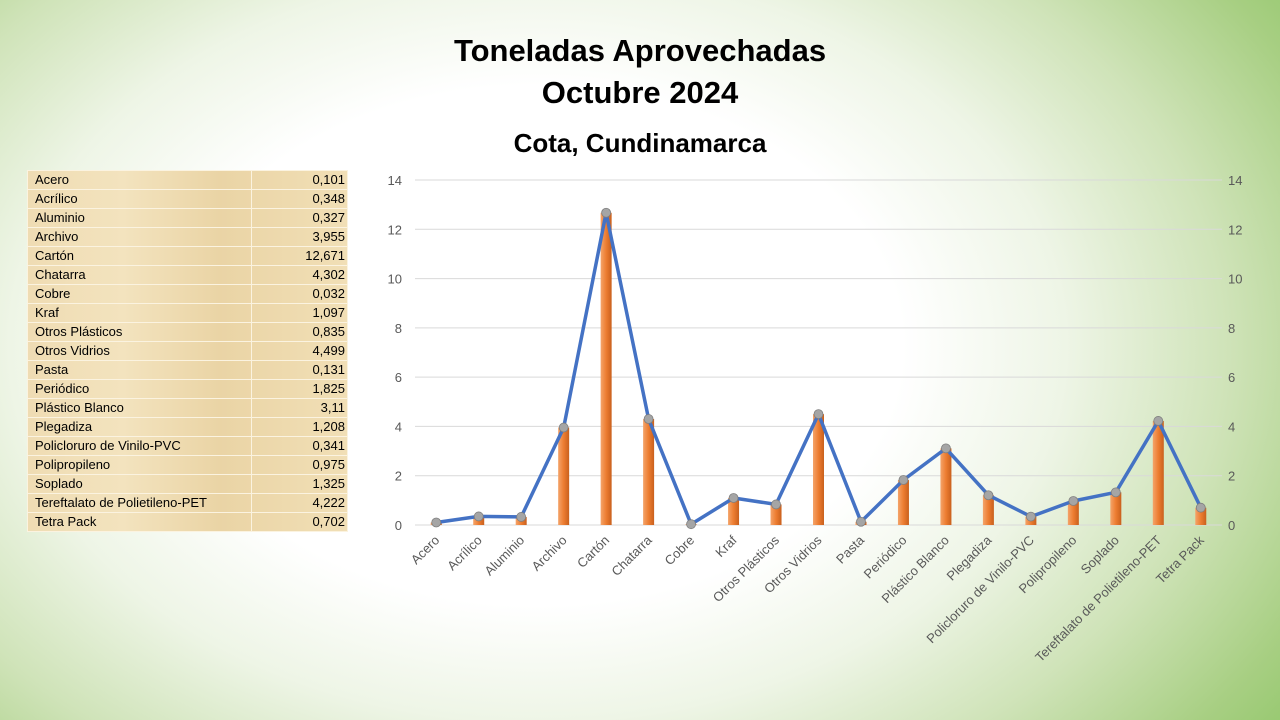  What do you see at coordinates (425, 550) in the screenshot?
I see `x-category-label: Acero` at bounding box center [425, 550].